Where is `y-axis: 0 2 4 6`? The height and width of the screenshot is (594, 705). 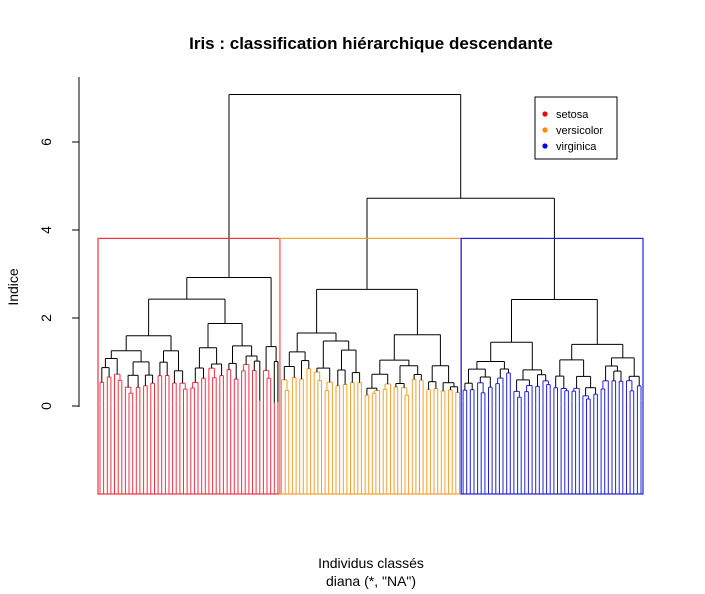 y-axis: 0 2 4 6 is located at coordinates (59, 243).